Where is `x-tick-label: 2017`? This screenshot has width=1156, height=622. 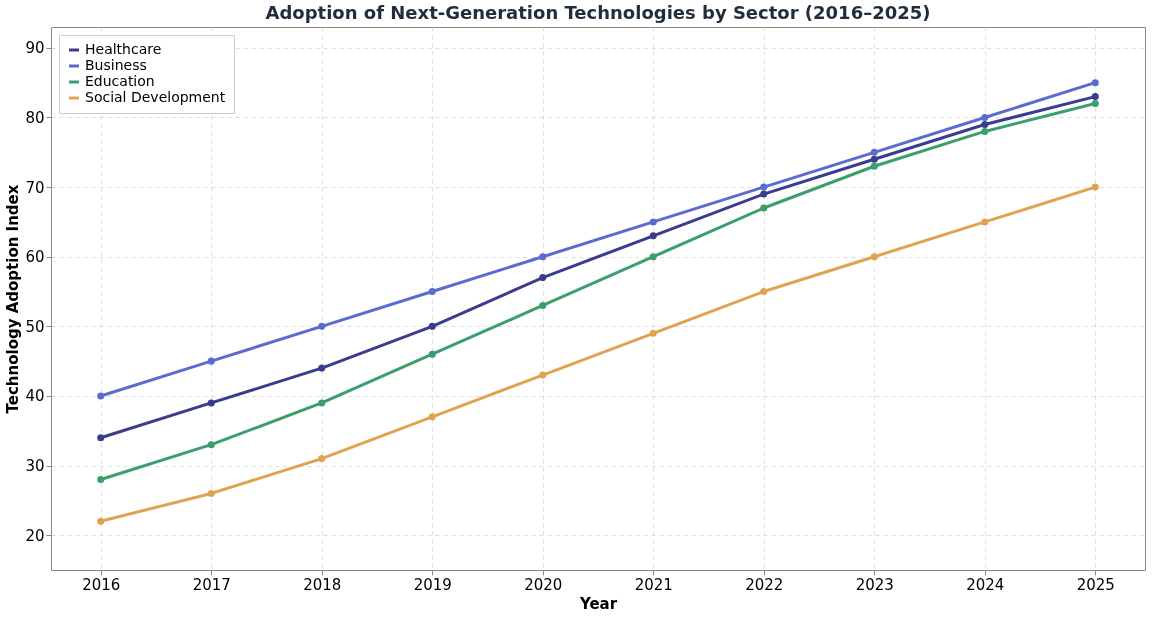
x-tick-label: 2017 is located at coordinates (211, 584).